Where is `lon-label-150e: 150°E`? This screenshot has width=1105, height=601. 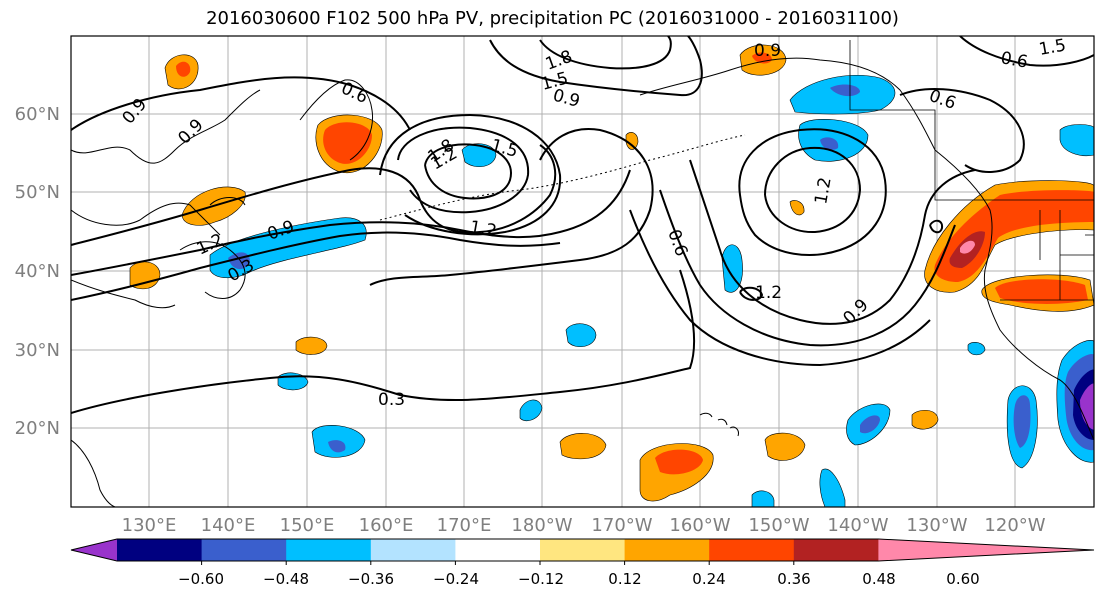 lon-label-150e: 150°E is located at coordinates (307, 525).